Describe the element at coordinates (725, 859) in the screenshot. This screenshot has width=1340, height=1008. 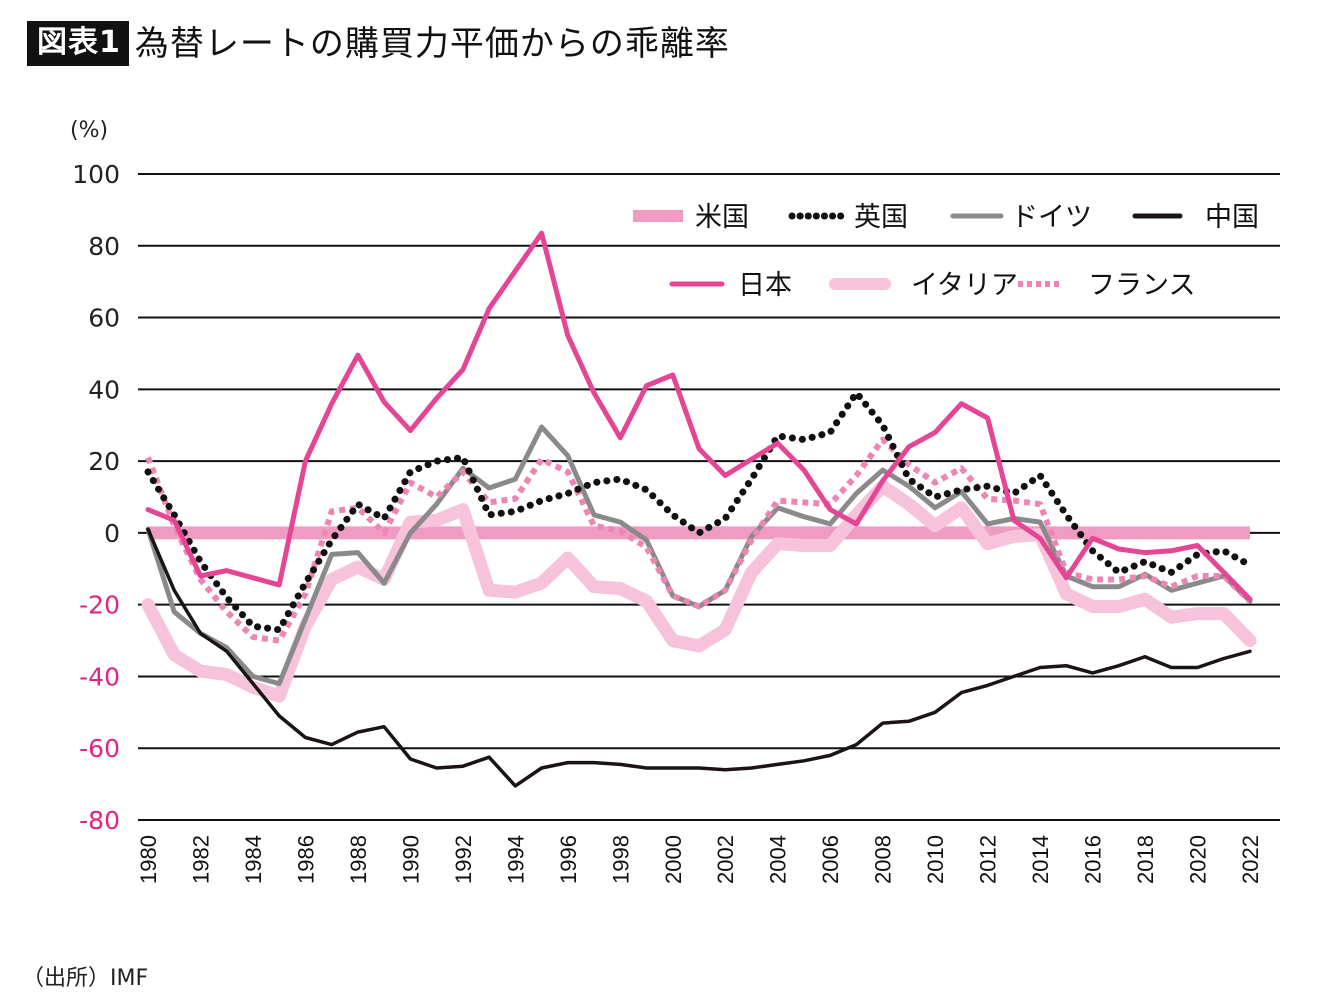
I see `x-tick-label: 2002` at that location.